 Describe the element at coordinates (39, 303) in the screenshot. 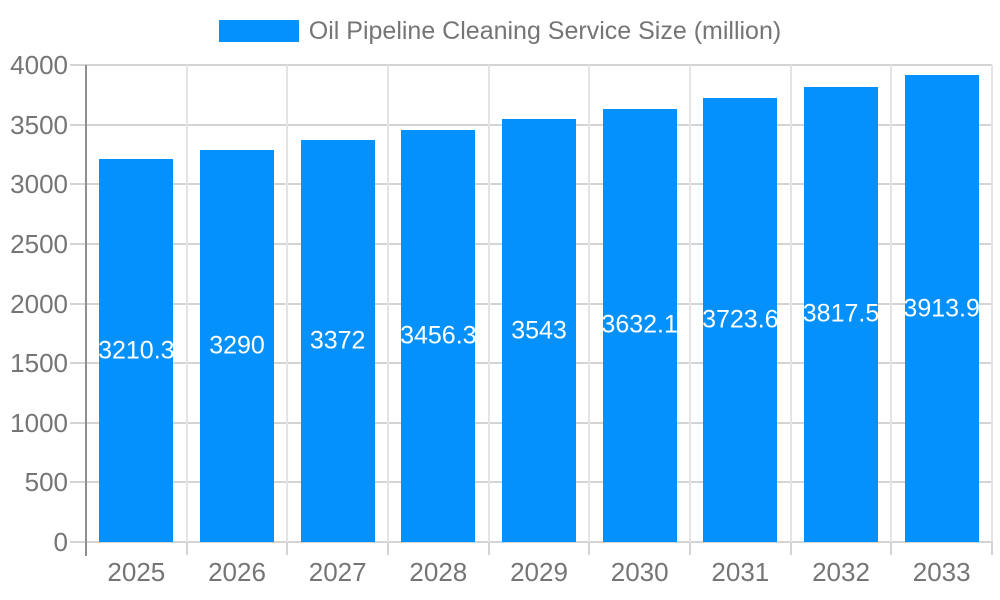

I see `y-axis-tick-label: 2000` at that location.